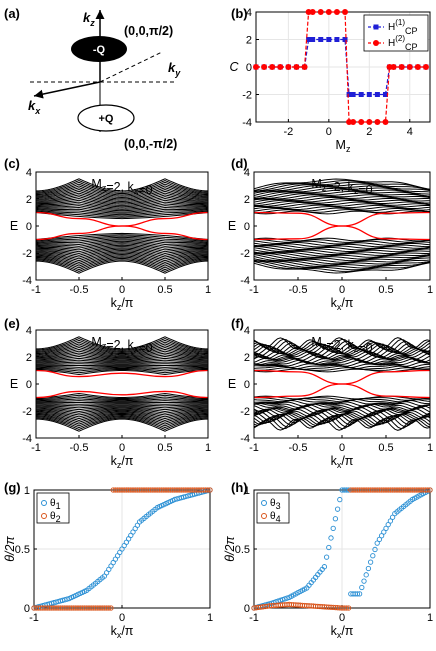  What do you see at coordinates (27, 491) in the screenshot?
I see `y-tick-label: 1` at bounding box center [27, 491].